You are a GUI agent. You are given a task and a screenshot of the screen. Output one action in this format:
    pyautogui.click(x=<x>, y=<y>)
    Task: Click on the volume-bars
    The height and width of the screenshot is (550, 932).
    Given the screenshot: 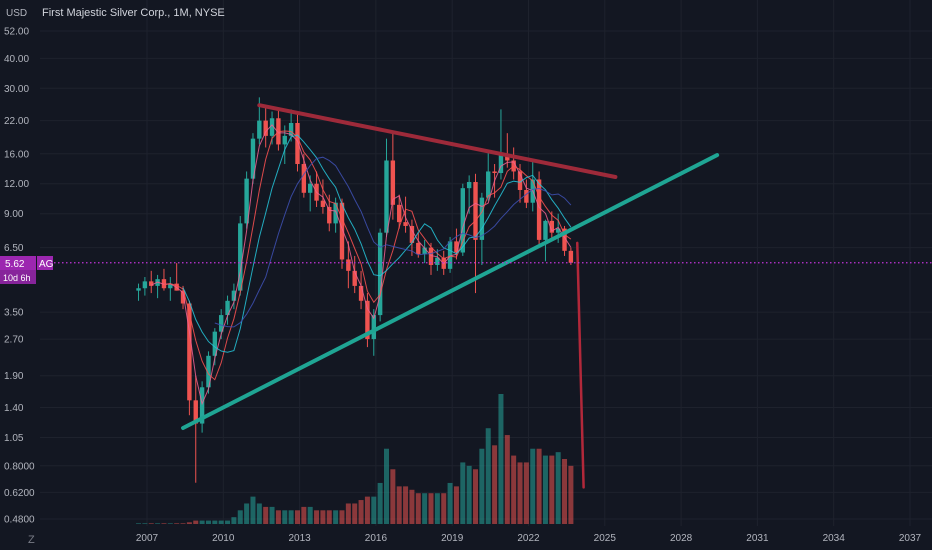 What is the action you would take?
    pyautogui.click(x=355, y=459)
    